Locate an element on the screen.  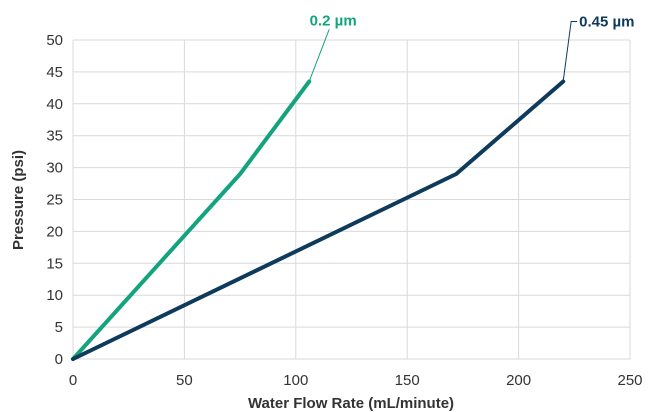
x-tick-label: 100 is located at coordinates (295, 380).